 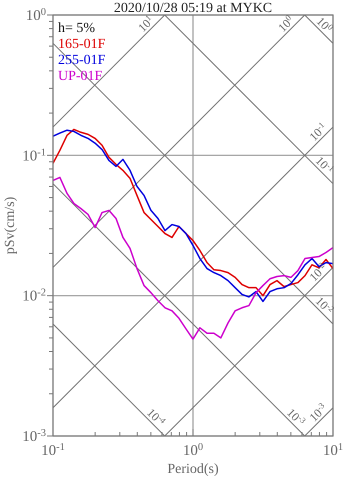 What do you see at coordinates (34, 296) in the screenshot?
I see `y-tick-label: 10$^{-2}$` at bounding box center [34, 296].